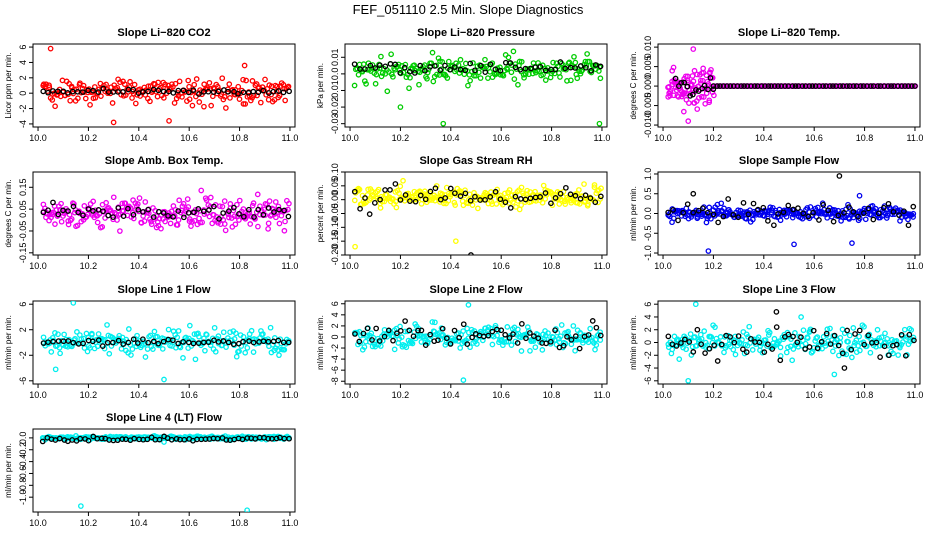 The width and height of the screenshot is (936, 540). I want to click on y-tick-label: 4, so click(648, 316).